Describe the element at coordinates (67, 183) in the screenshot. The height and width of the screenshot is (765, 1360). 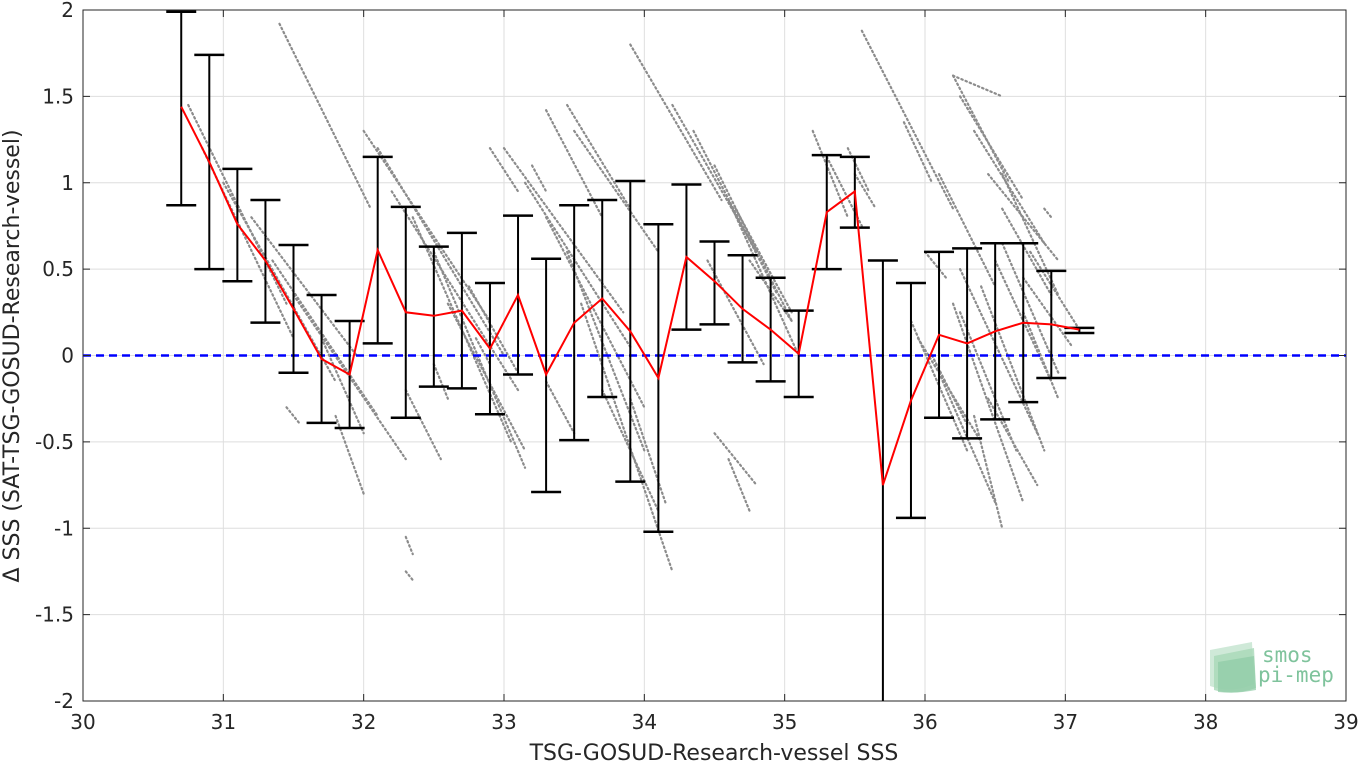
I see `y-tick-label: 1` at that location.